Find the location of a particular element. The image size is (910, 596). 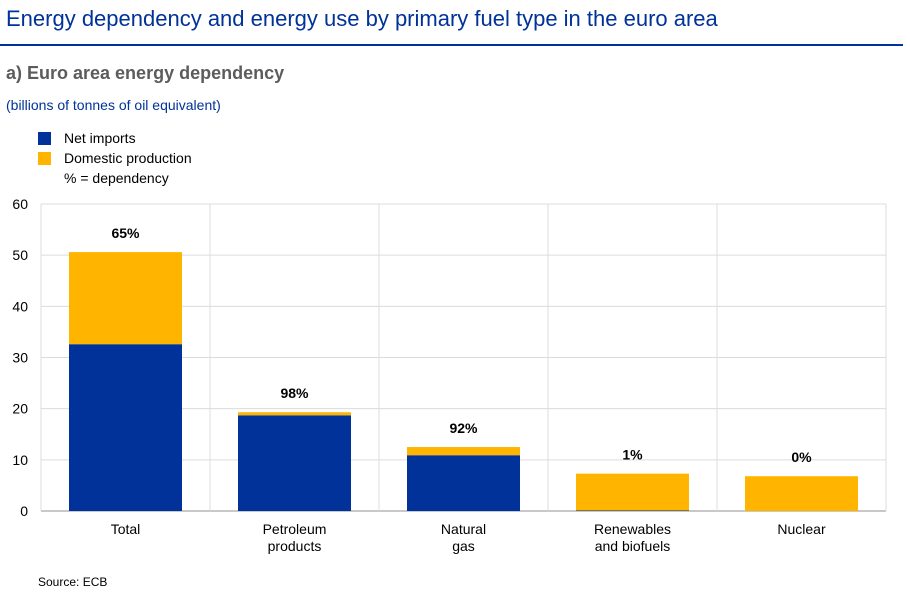

legend-item-domestic-production: Domestic production is located at coordinates (115, 158).